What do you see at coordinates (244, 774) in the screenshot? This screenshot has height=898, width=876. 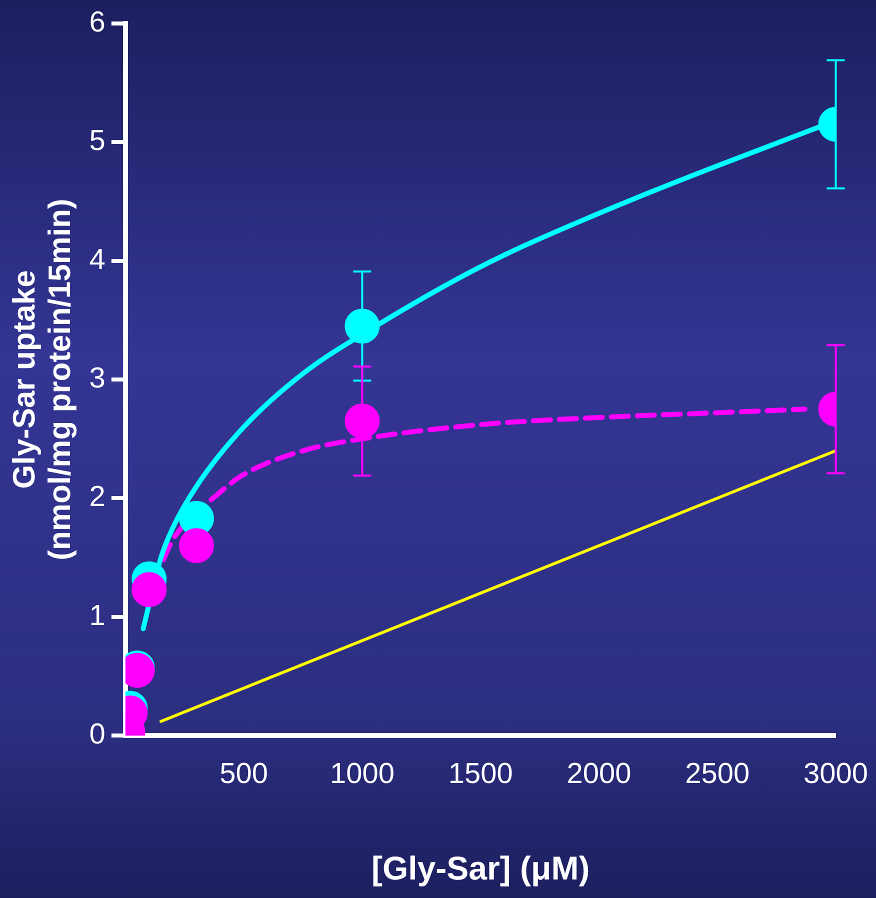 I see `x-tick-label: 500` at bounding box center [244, 774].